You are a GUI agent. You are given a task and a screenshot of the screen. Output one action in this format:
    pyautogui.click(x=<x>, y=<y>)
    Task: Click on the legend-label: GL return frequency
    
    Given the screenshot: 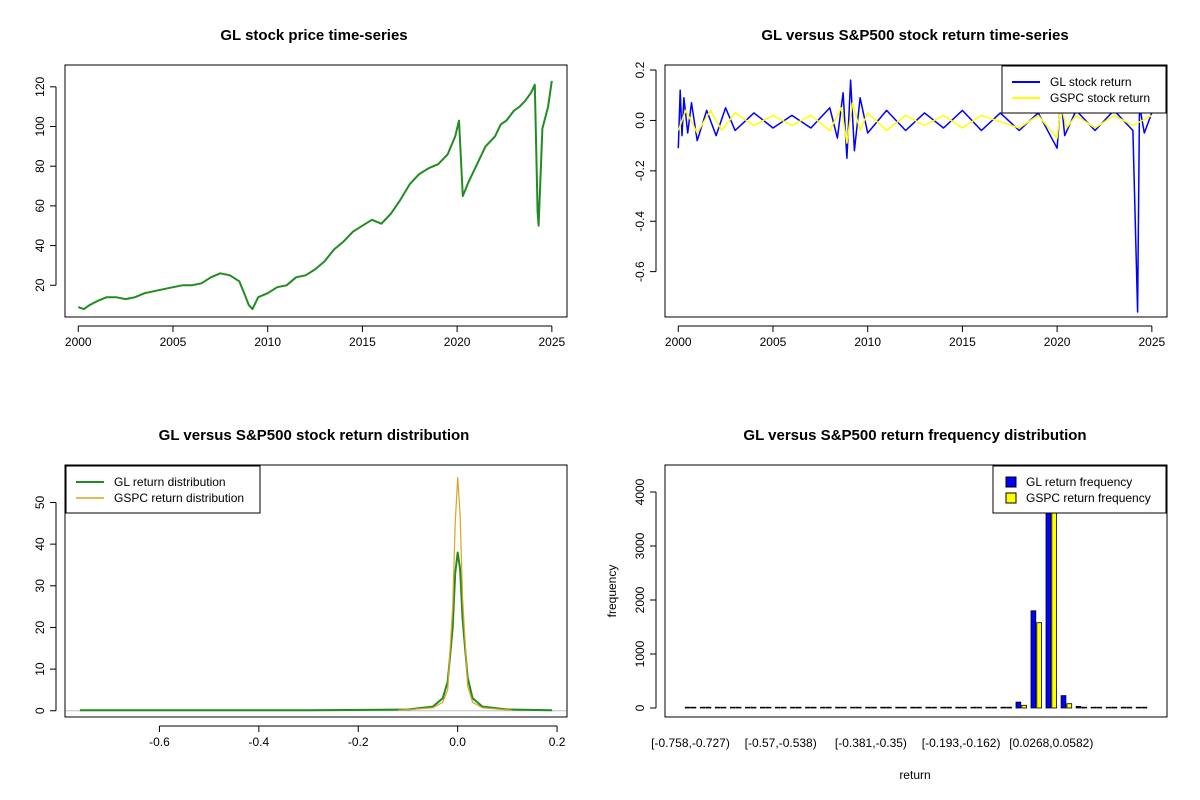 What is the action you would take?
    pyautogui.click(x=1079, y=482)
    